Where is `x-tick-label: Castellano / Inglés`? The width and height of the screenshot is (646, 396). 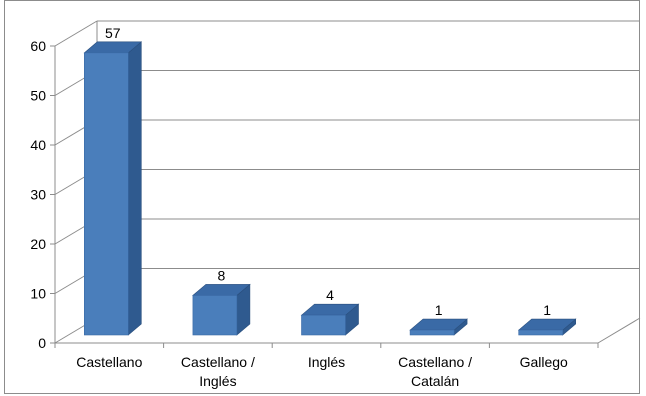
x-tick-label: Castellano / Inglés is located at coordinates (218, 371).